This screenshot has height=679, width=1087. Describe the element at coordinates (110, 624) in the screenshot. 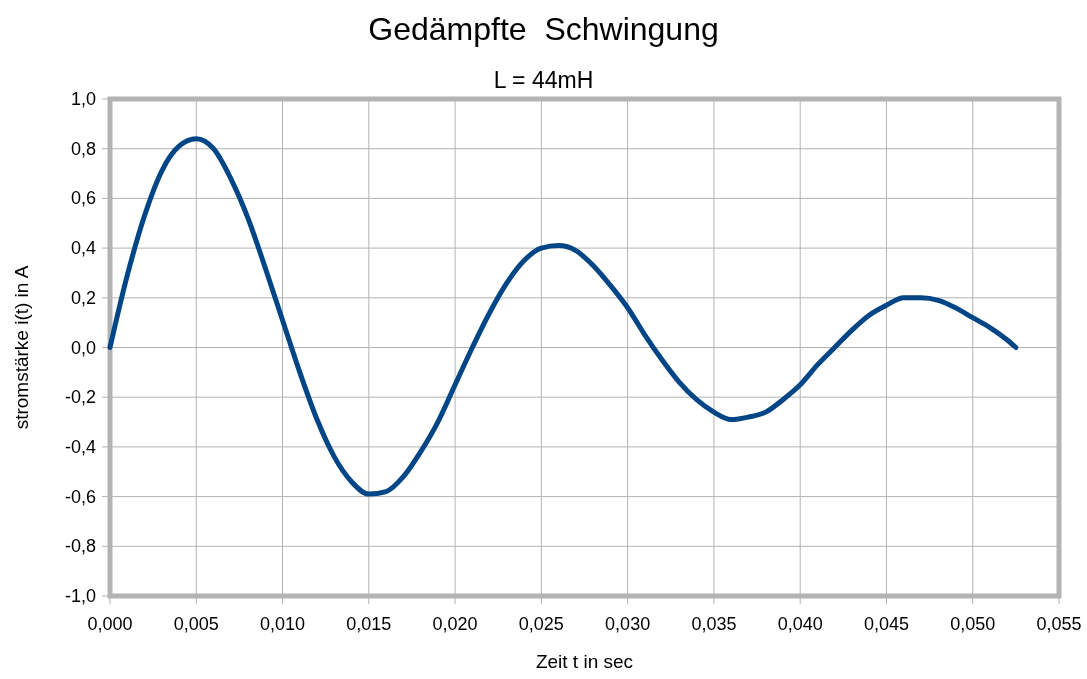

I see `x-tick-label: 0,000` at that location.